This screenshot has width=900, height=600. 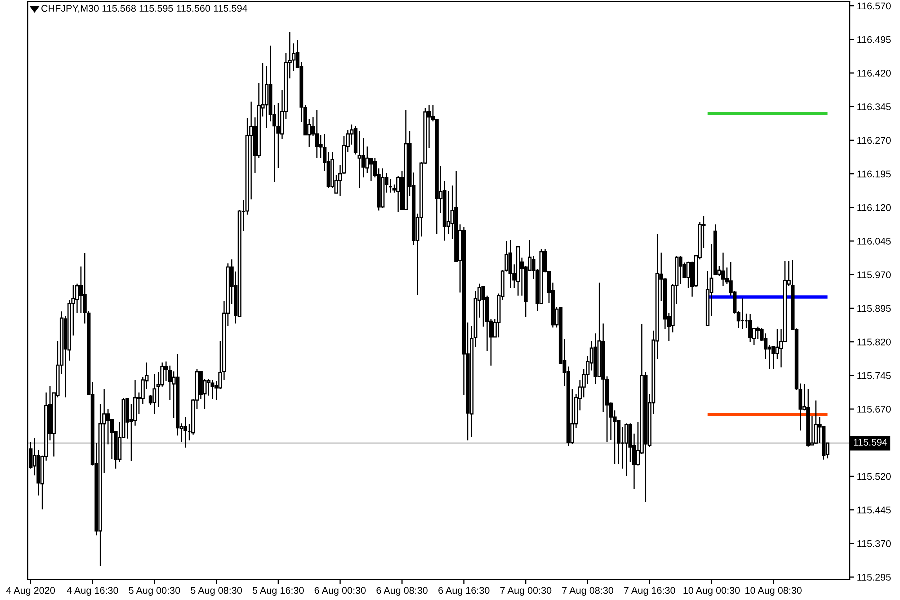 What do you see at coordinates (874, 40) in the screenshot?
I see `y-tick-label: 116.495` at bounding box center [874, 40].